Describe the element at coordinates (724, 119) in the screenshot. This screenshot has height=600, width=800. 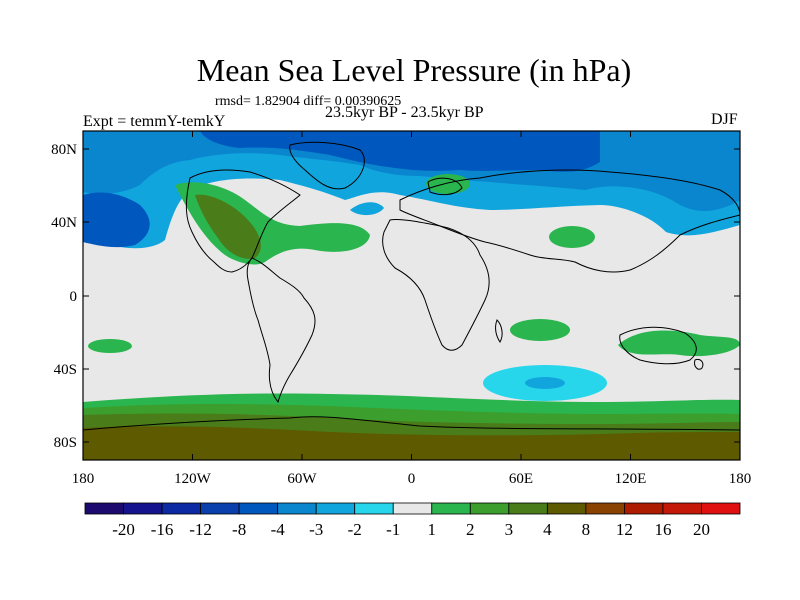
I see `season-label: DJF` at that location.